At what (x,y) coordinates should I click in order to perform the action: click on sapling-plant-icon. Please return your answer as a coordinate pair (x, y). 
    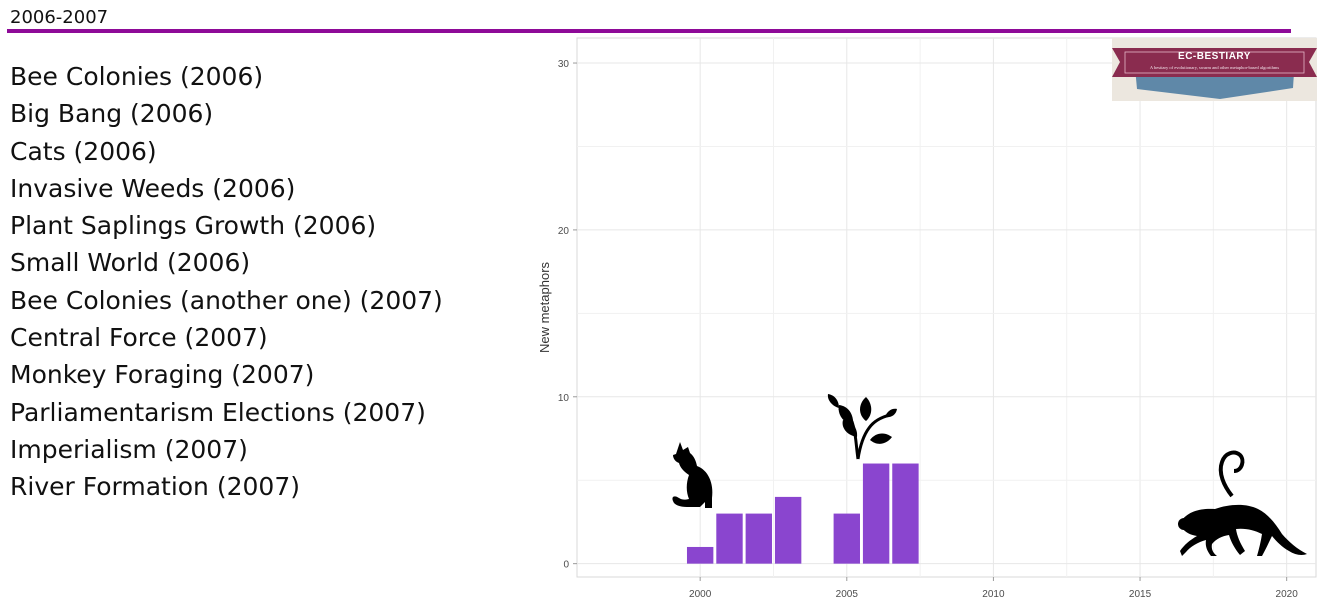
    Looking at the image, I should click on (862, 427).